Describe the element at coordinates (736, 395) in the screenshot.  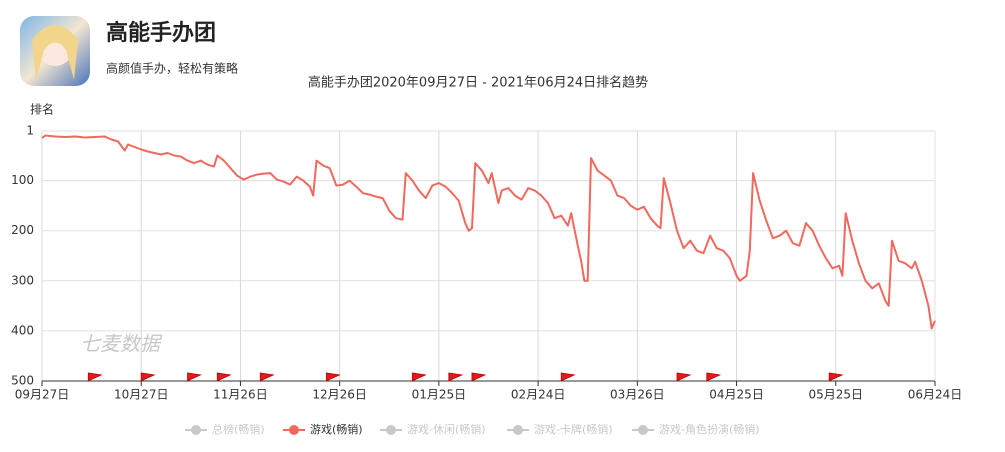
I see `x-tick-label: 04月25日` at that location.